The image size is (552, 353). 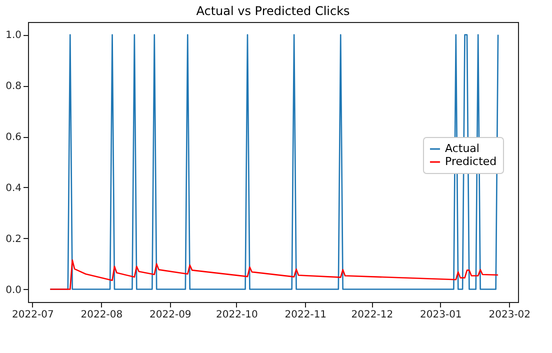 What do you see at coordinates (274, 274) in the screenshot?
I see `line-series` at bounding box center [274, 274].